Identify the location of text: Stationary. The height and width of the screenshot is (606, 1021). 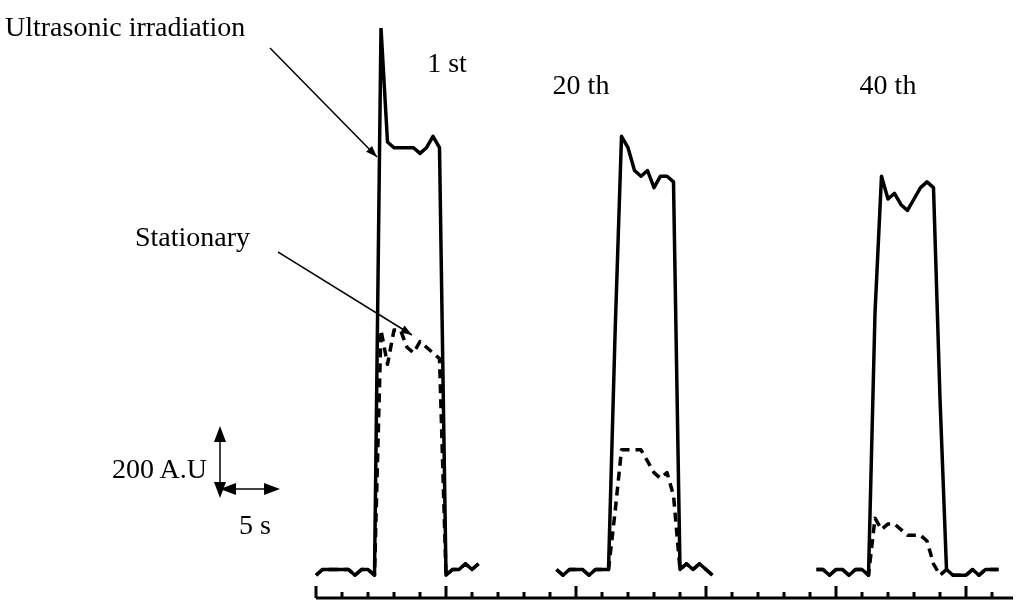
(193, 237).